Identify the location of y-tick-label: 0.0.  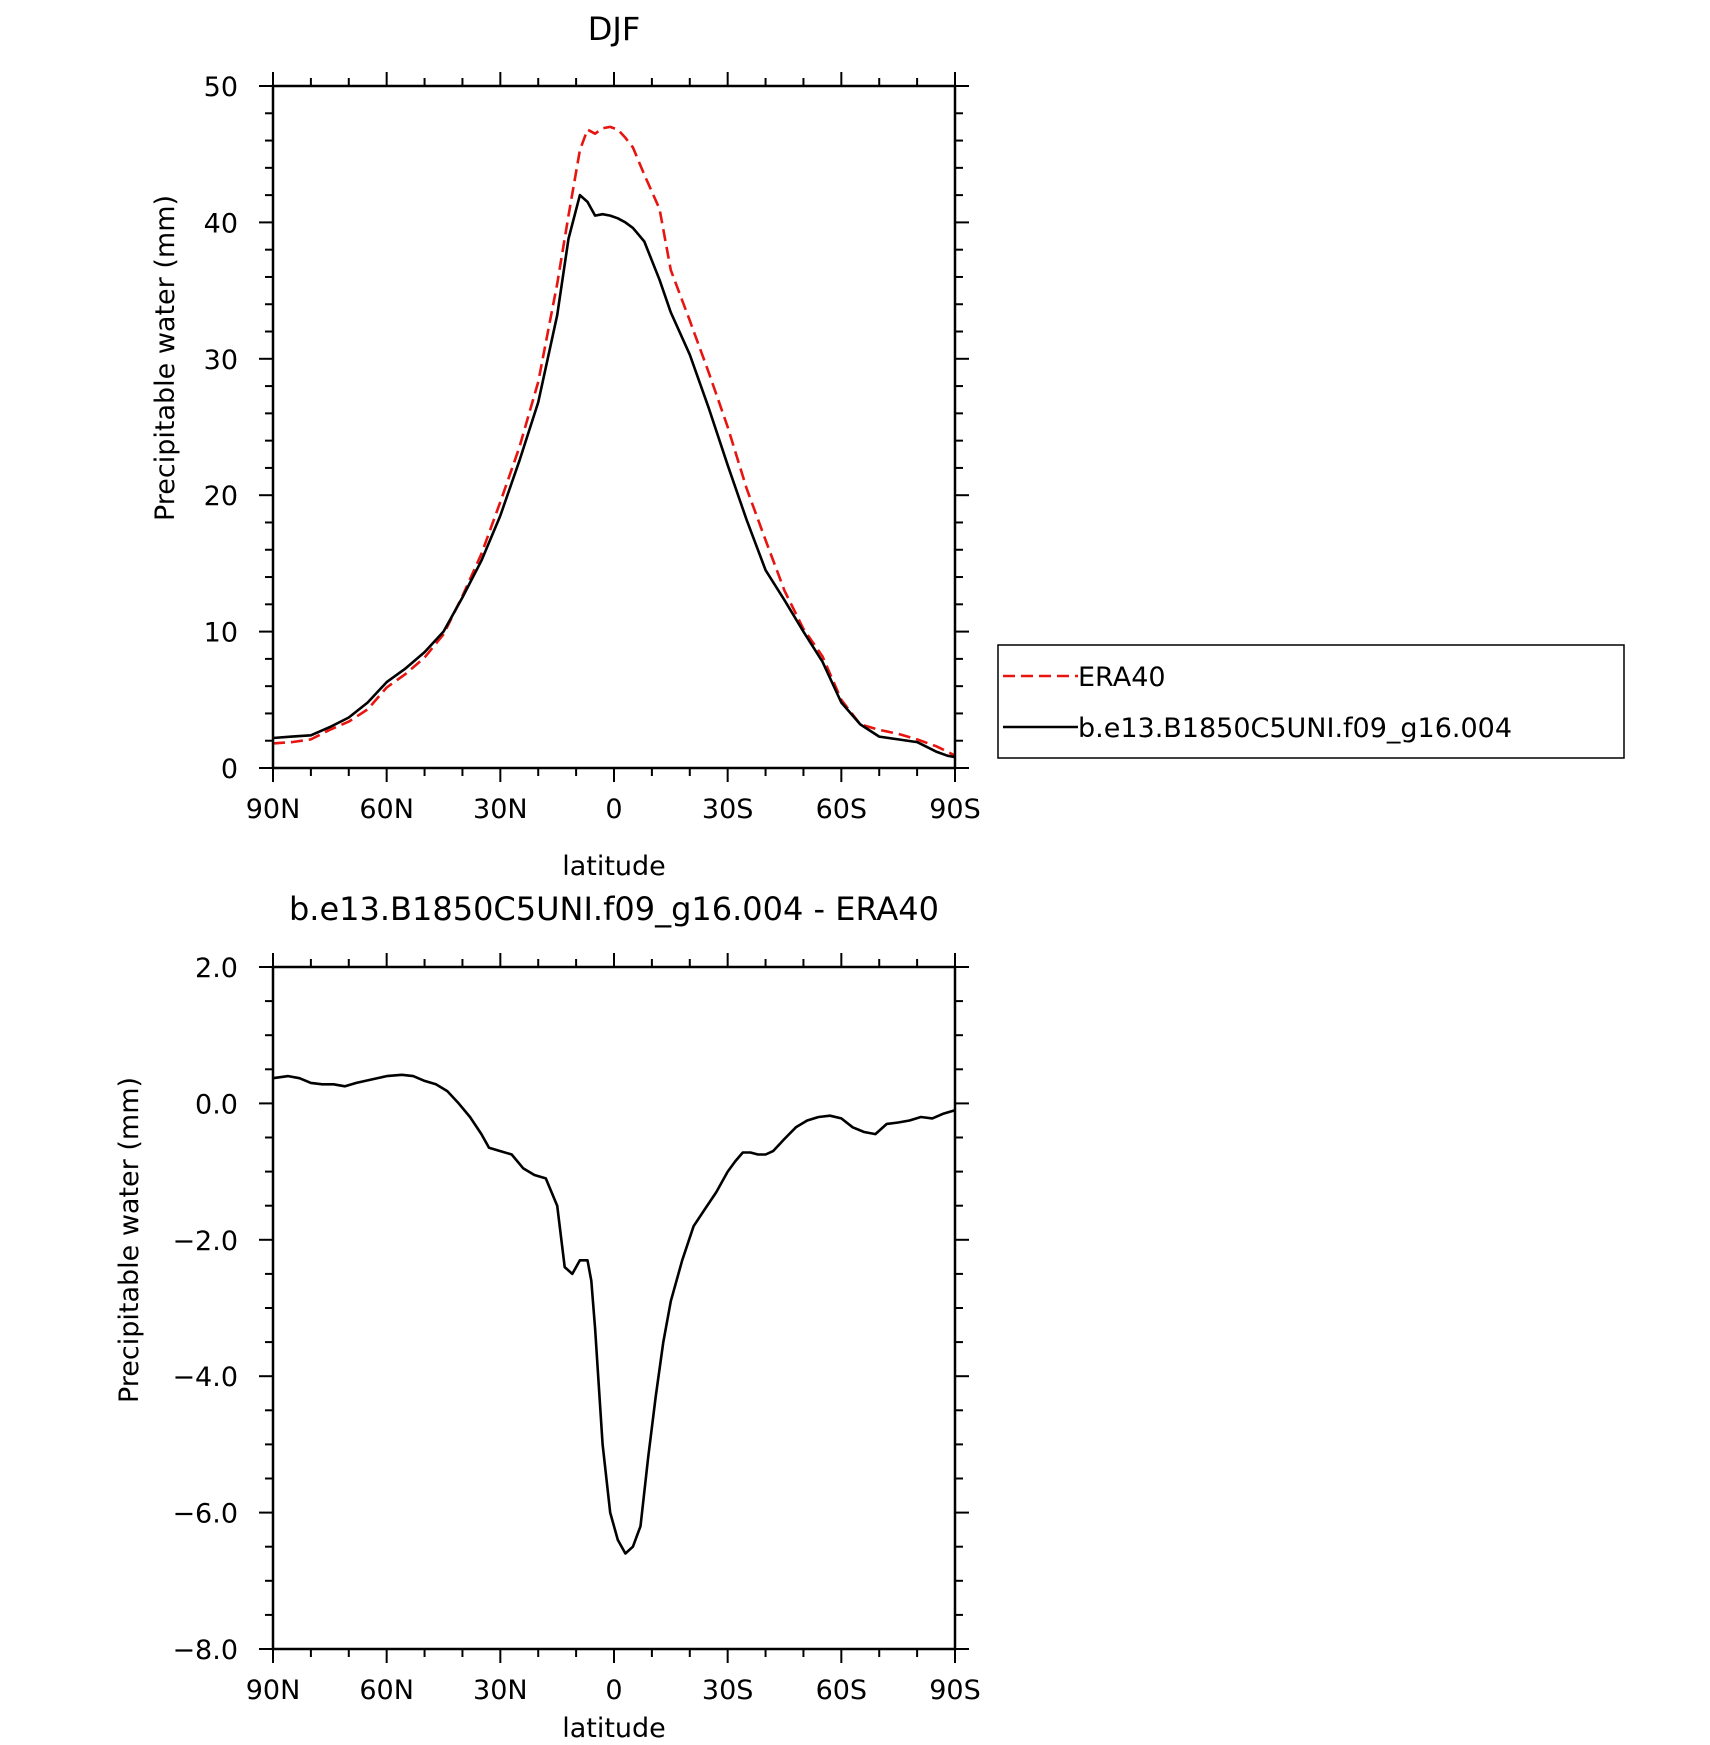
(216, 1104).